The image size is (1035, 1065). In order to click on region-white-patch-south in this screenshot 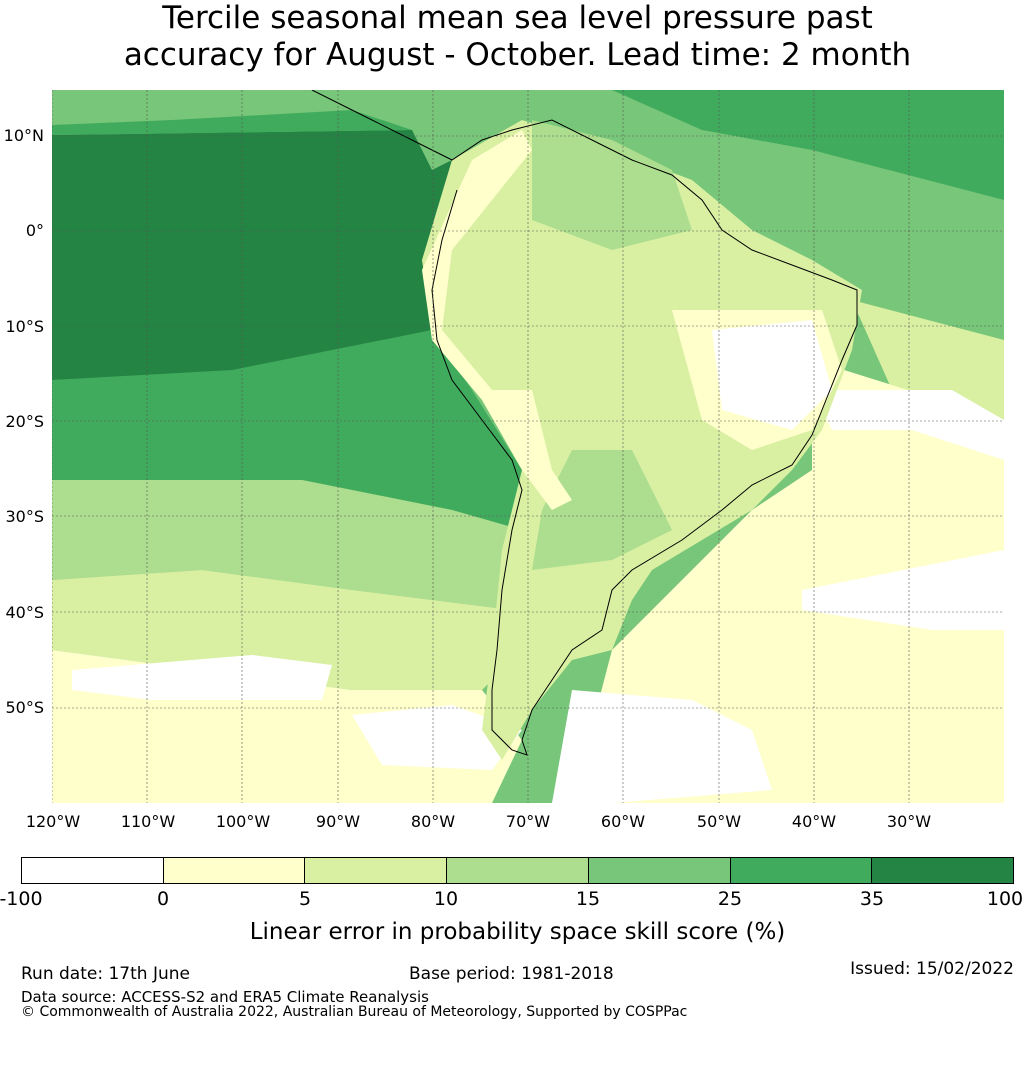, I will do `click(437, 737)`.